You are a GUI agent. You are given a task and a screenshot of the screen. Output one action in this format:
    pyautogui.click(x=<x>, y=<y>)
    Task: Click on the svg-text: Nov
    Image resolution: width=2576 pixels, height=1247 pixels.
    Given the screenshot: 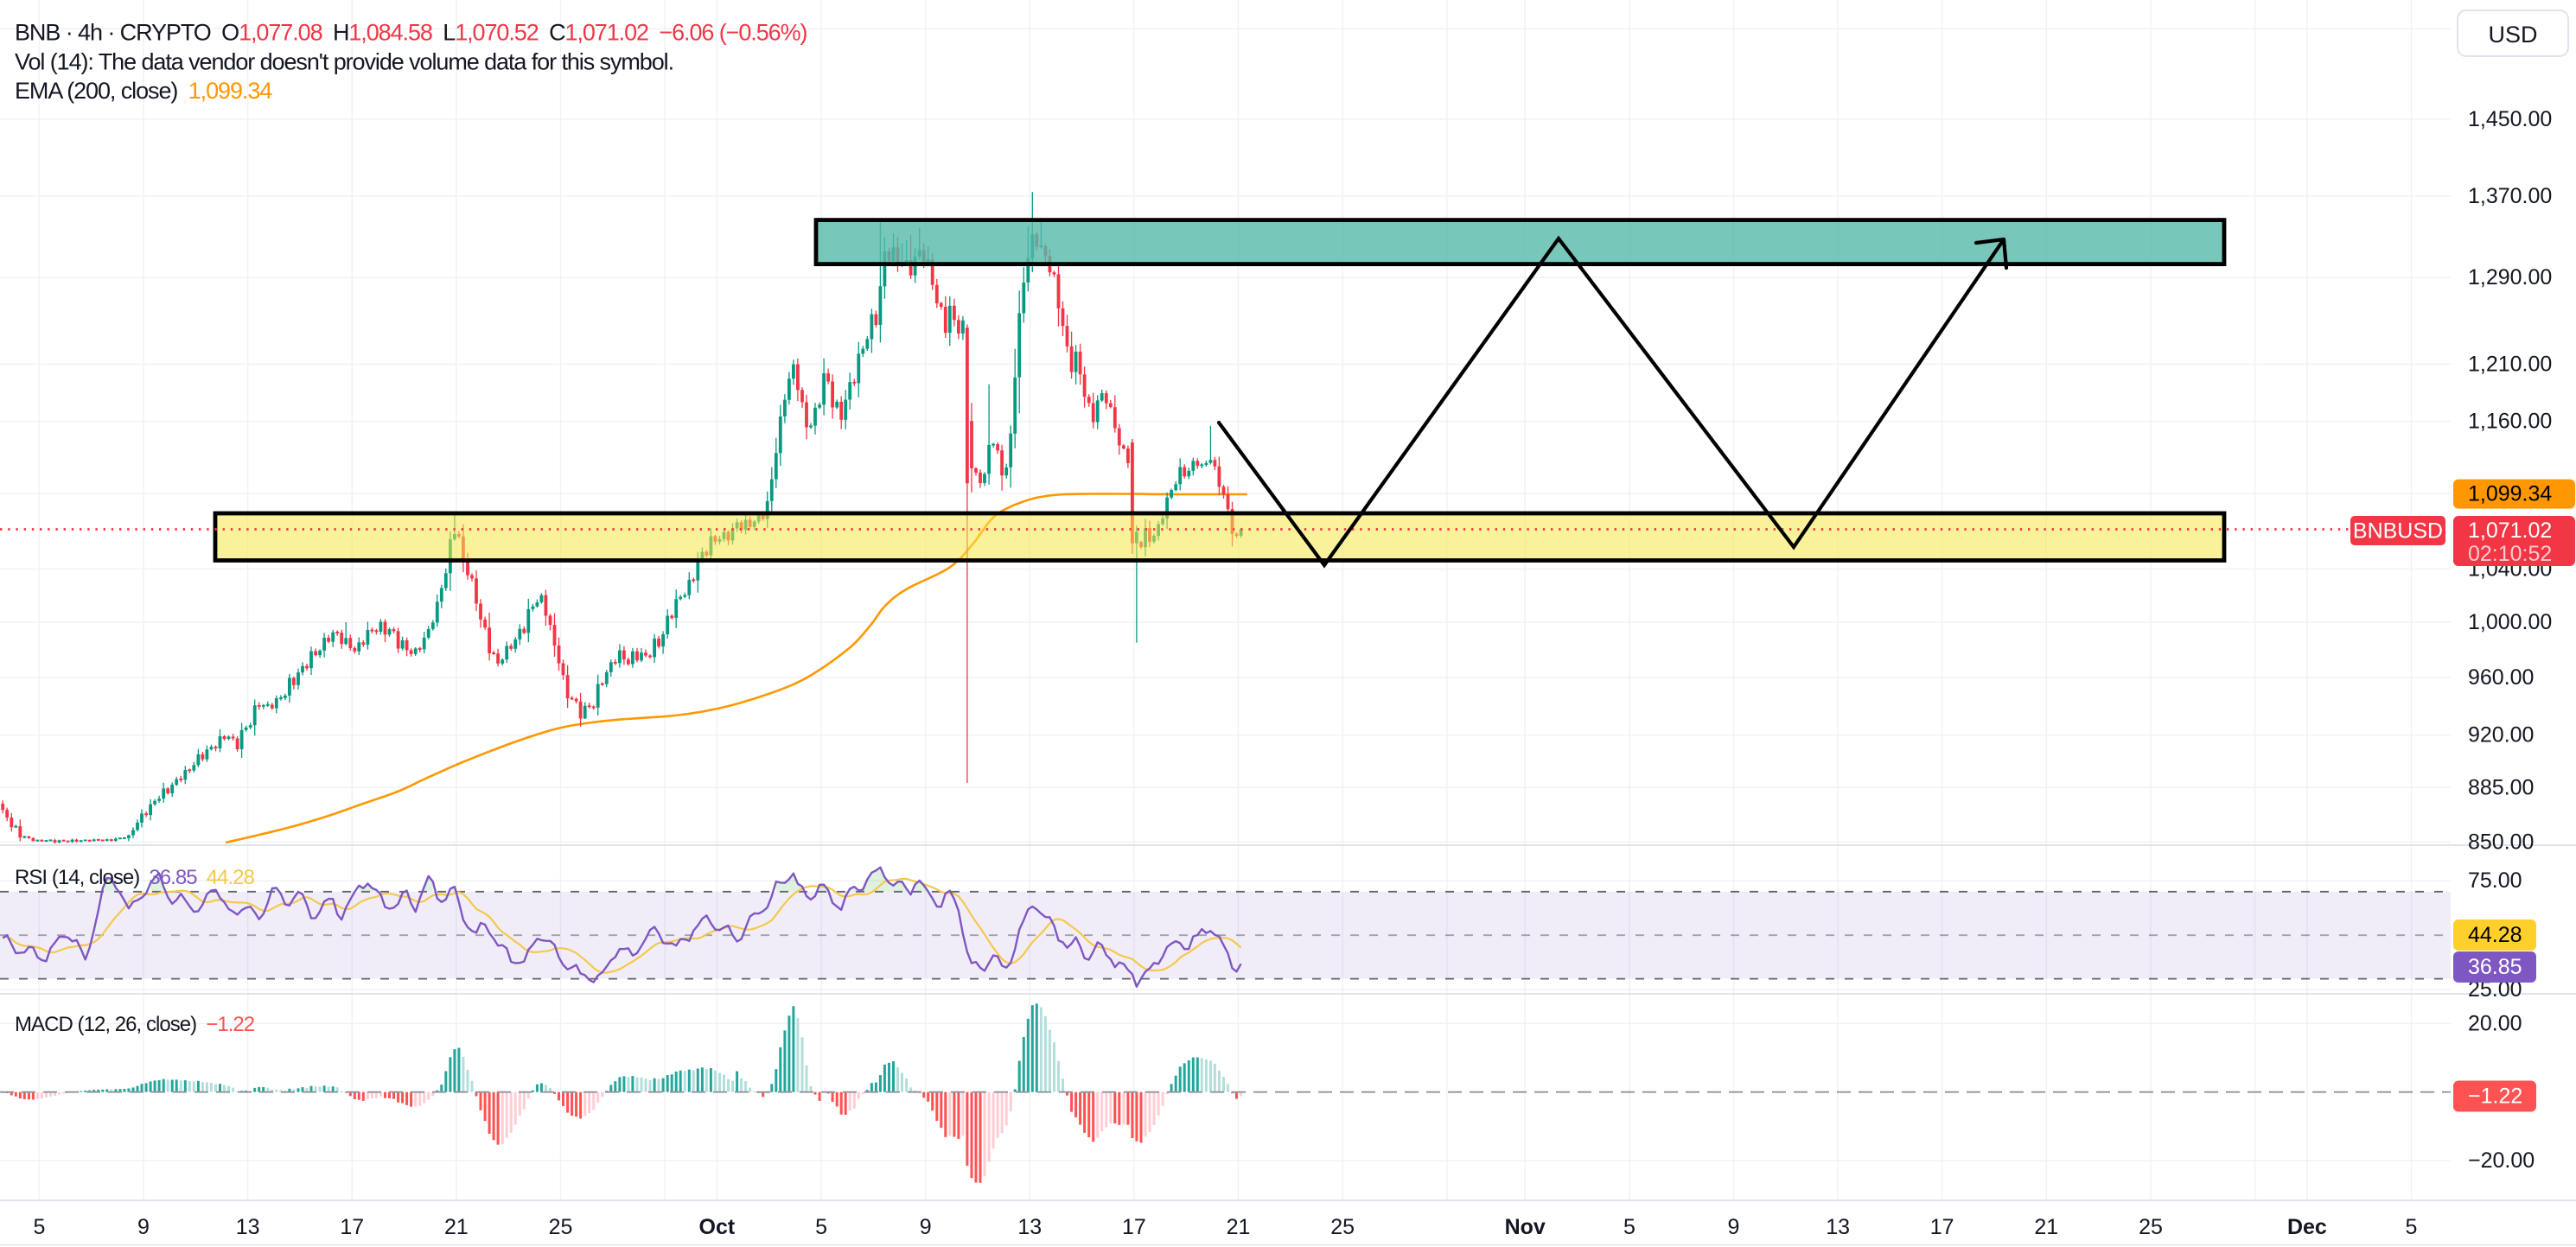 What is the action you would take?
    pyautogui.click(x=1525, y=1227)
    